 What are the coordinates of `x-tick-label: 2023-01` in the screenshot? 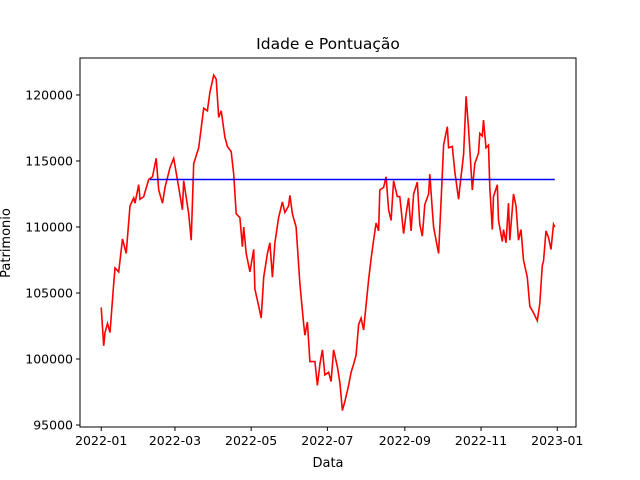 It's located at (557, 440).